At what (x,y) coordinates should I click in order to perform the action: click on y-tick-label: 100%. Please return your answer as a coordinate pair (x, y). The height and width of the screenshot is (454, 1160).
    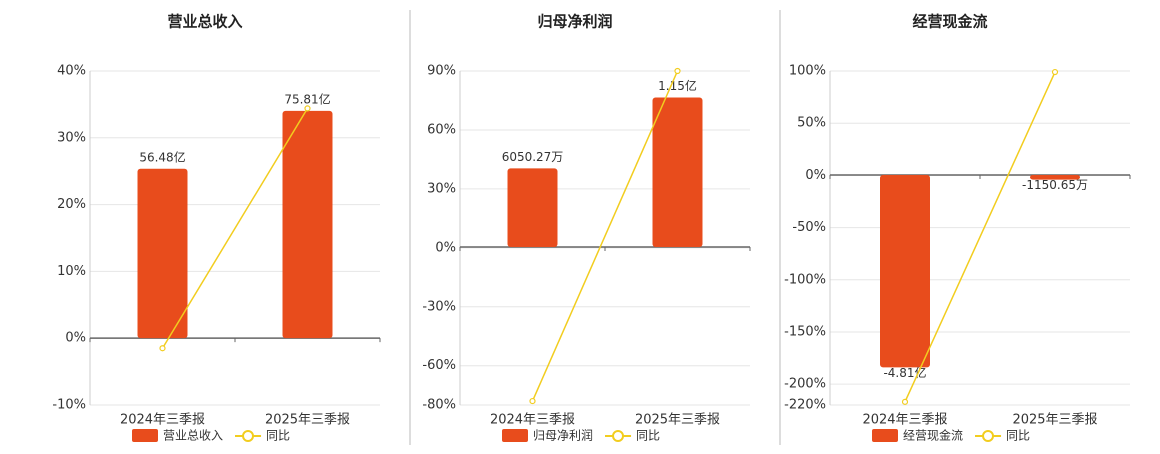
    Looking at the image, I should click on (807, 71).